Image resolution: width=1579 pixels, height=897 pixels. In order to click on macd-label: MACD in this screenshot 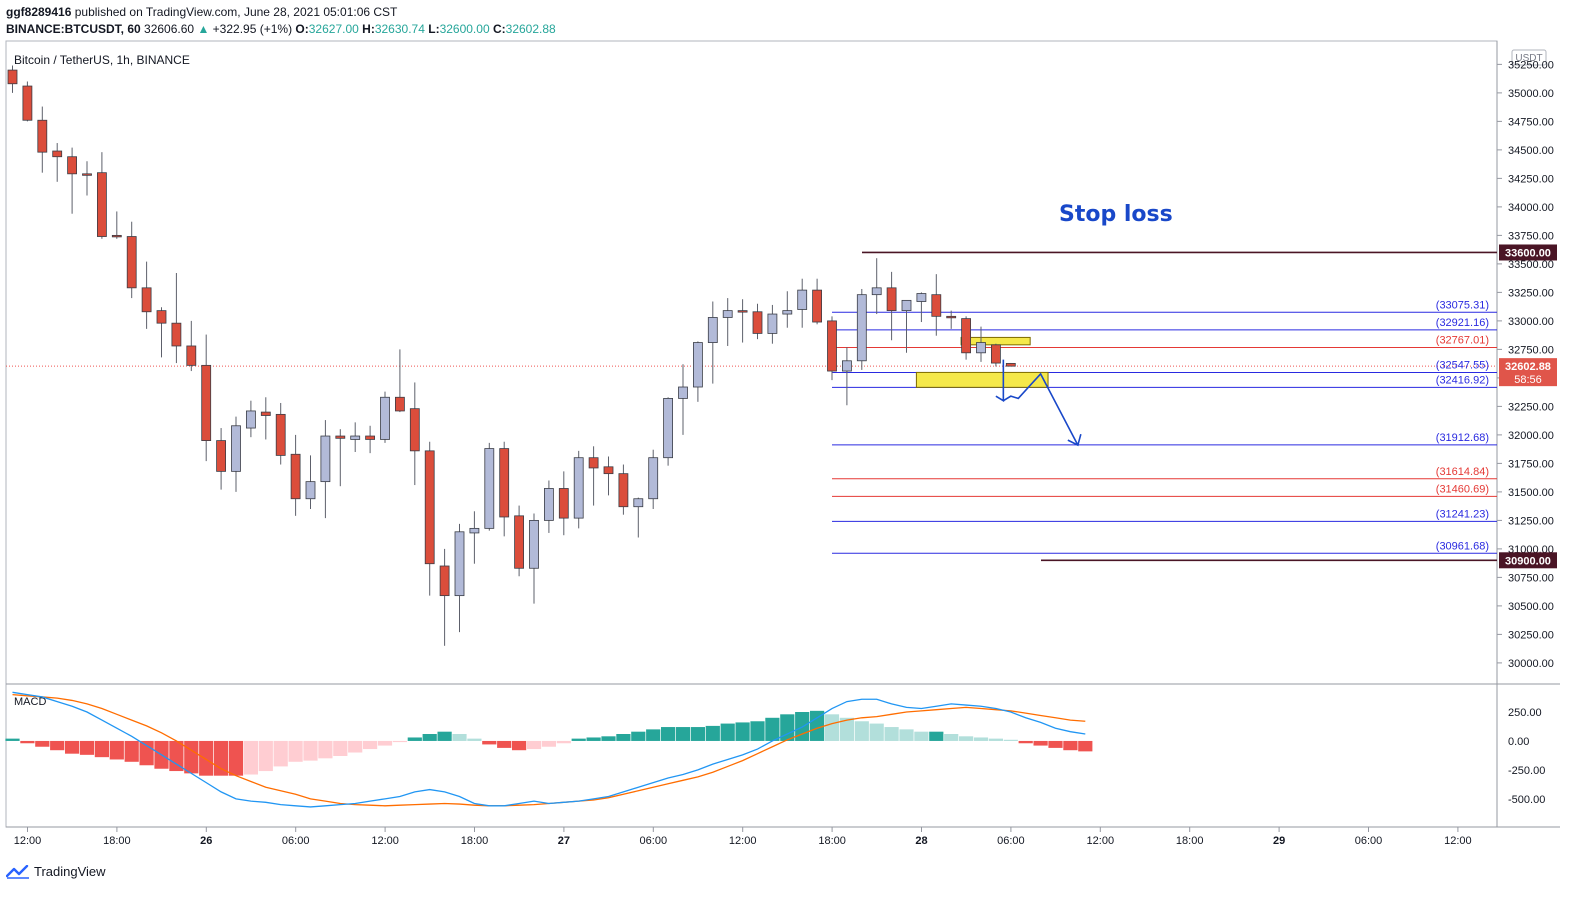, I will do `click(30, 702)`.